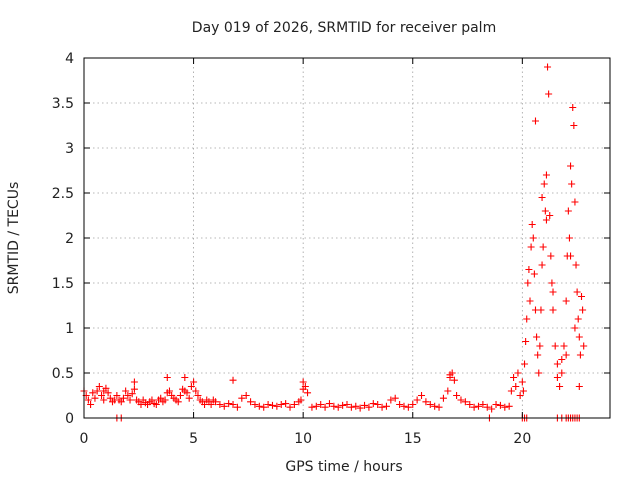 This screenshot has width=640, height=480. I want to click on x-tick-label: 5, so click(193, 439).